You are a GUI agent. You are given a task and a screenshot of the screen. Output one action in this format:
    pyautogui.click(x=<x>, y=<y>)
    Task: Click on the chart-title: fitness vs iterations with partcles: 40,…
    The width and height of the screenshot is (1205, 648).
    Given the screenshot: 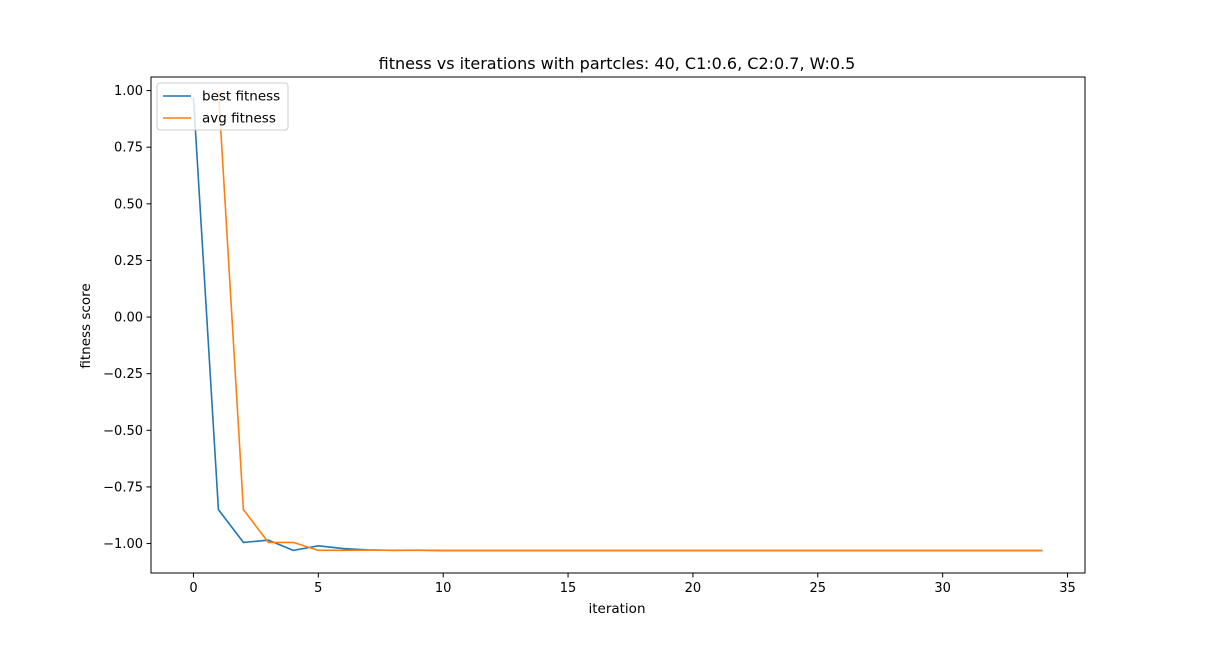 What is the action you would take?
    pyautogui.click(x=617, y=63)
    